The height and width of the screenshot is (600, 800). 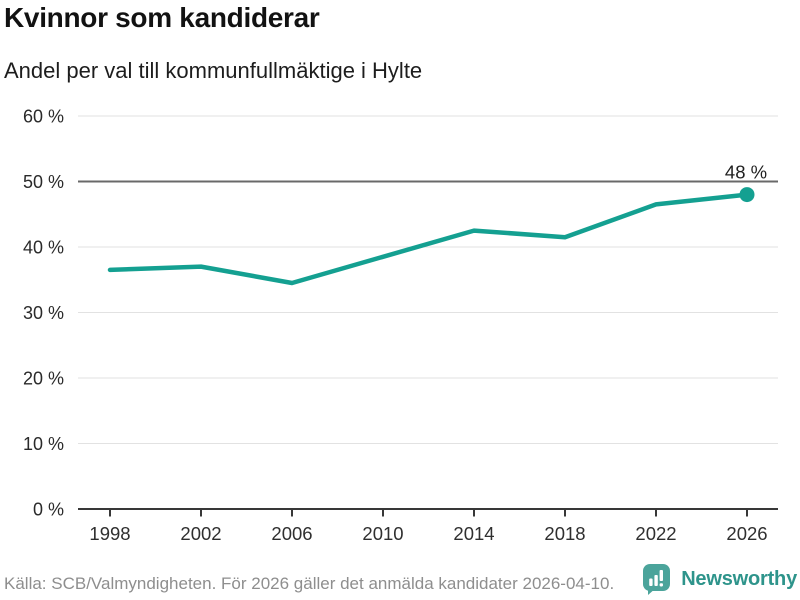 What do you see at coordinates (109, 533) in the screenshot?
I see `x-tick-label: 1998` at bounding box center [109, 533].